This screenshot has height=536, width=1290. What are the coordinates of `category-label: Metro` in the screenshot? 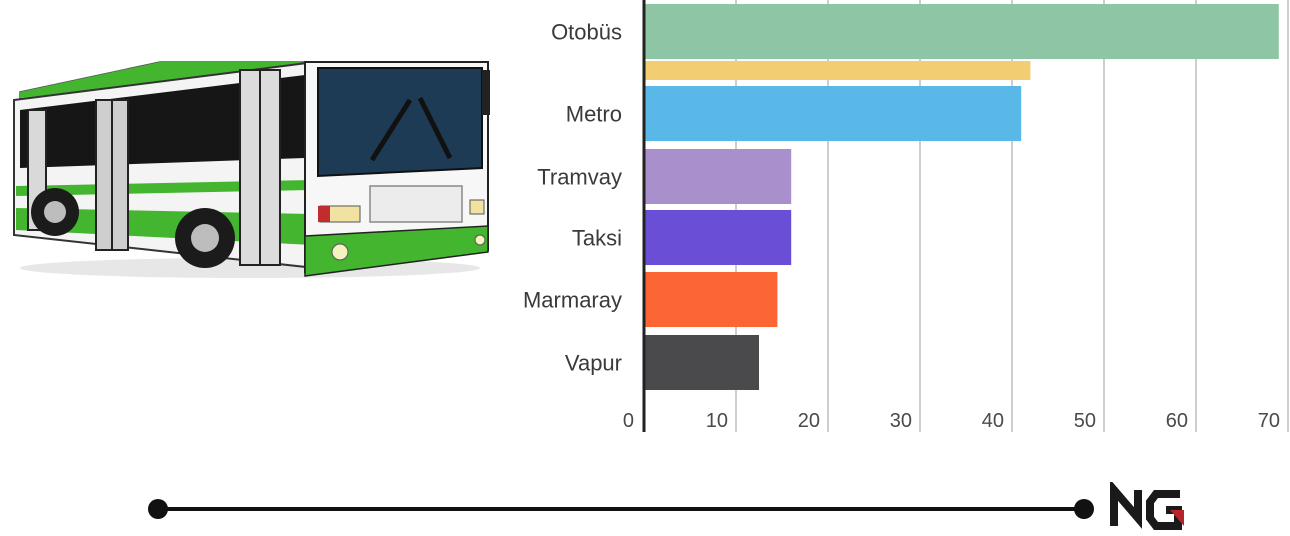 It's located at (594, 114).